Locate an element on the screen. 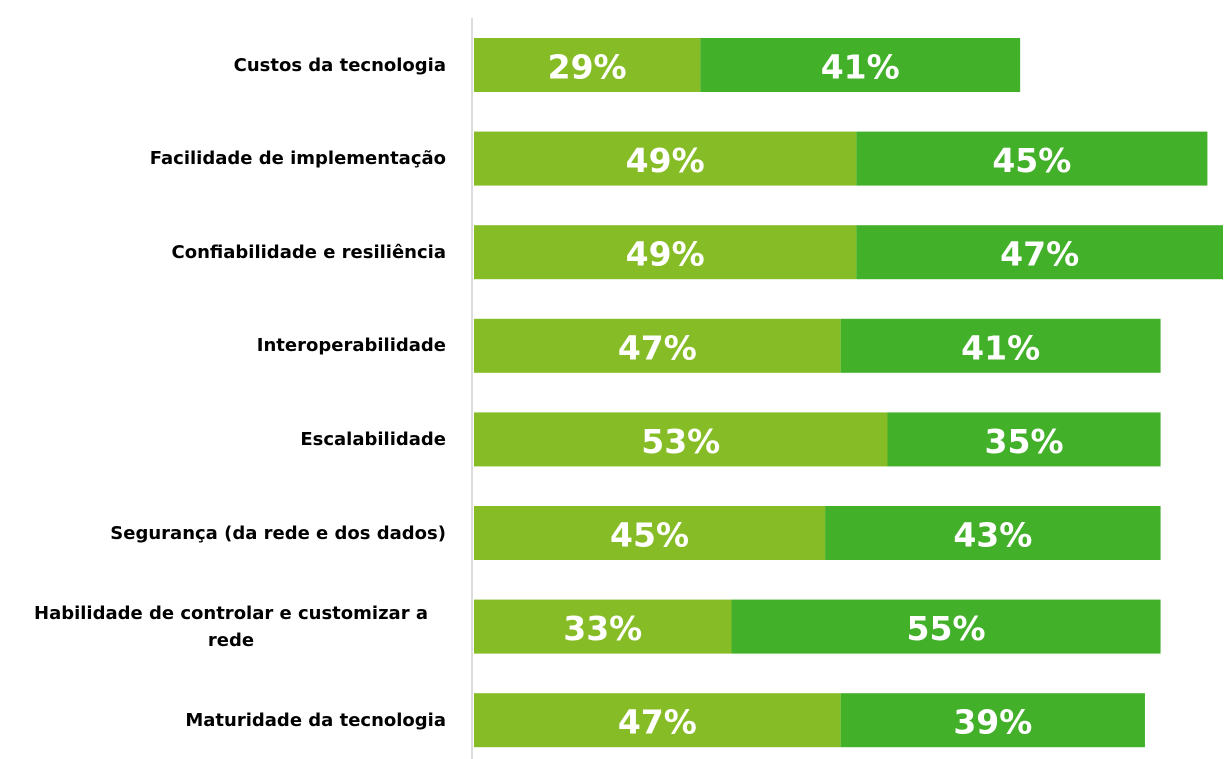 The height and width of the screenshot is (759, 1225). category-label-box: Custos da tecnologia is located at coordinates (340, 65).